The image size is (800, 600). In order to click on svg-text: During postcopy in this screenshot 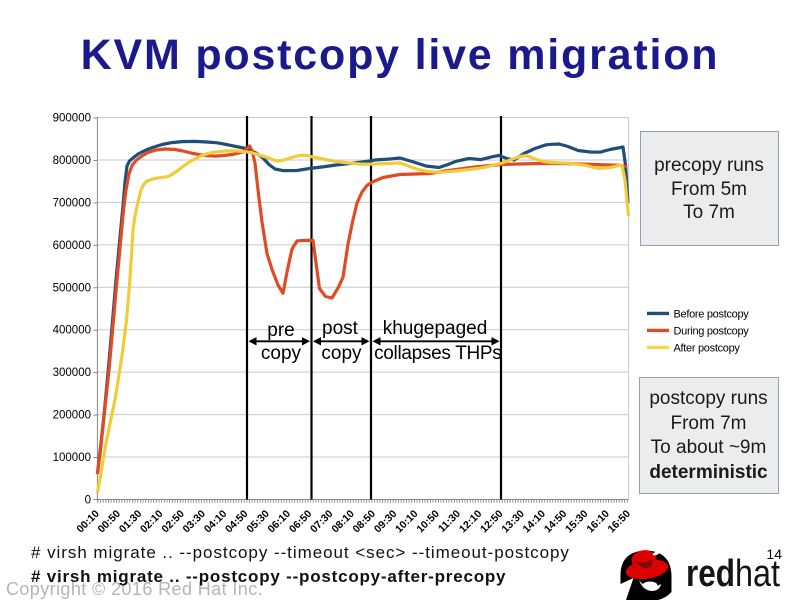, I will do `click(712, 332)`.